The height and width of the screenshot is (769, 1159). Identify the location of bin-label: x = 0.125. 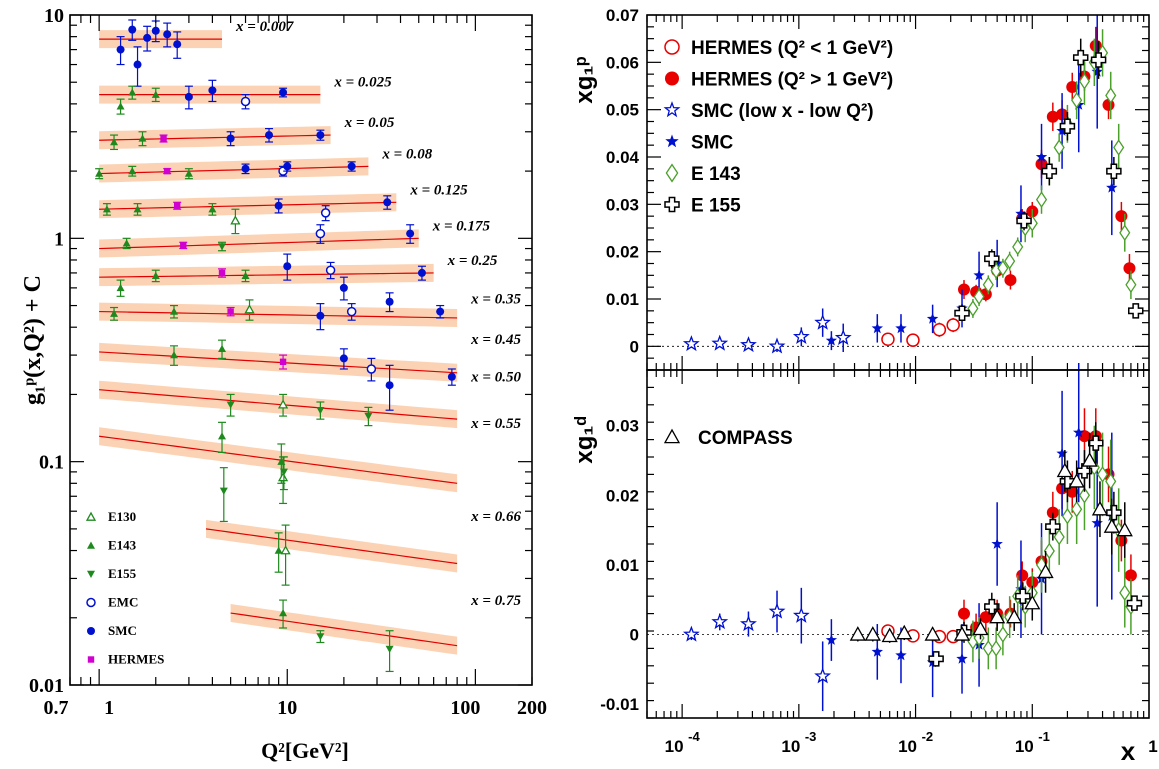
(438, 190).